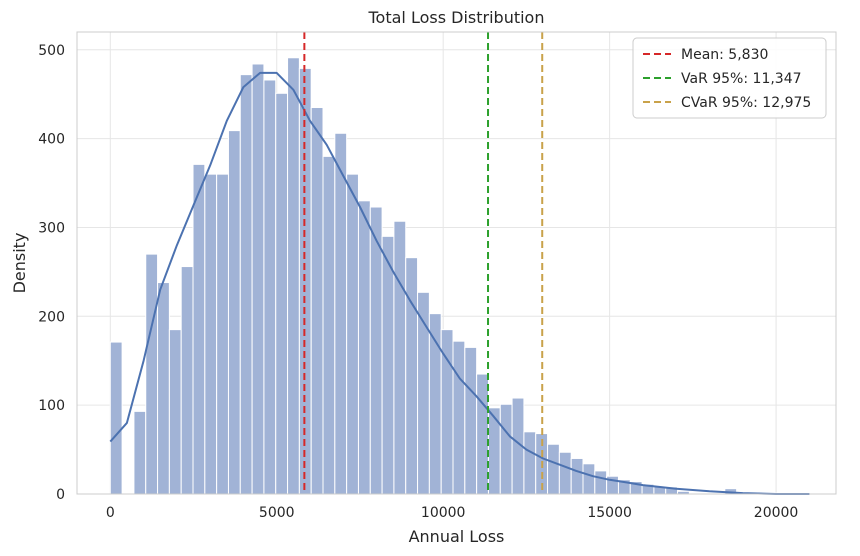 This screenshot has width=860, height=556. What do you see at coordinates (51, 317) in the screenshot?
I see `y-tick-label: 200` at bounding box center [51, 317].